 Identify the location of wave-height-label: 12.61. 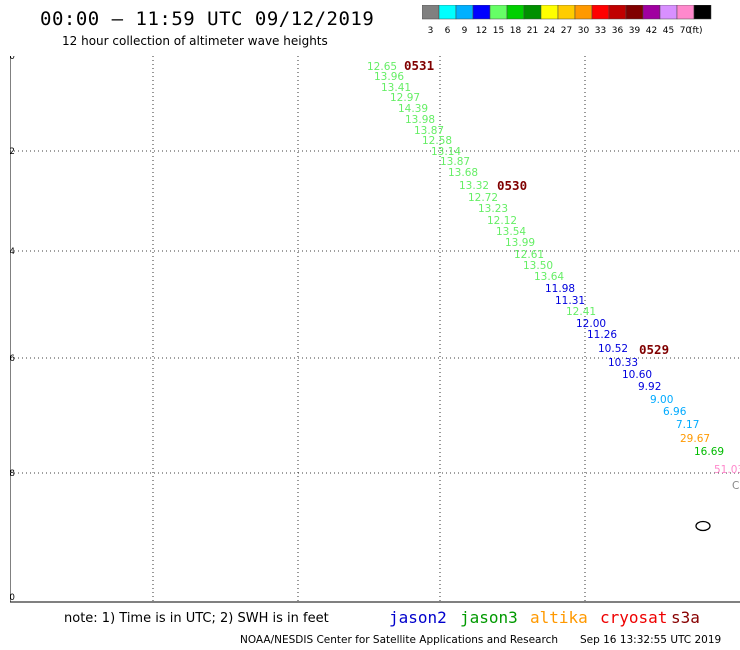
(529, 255).